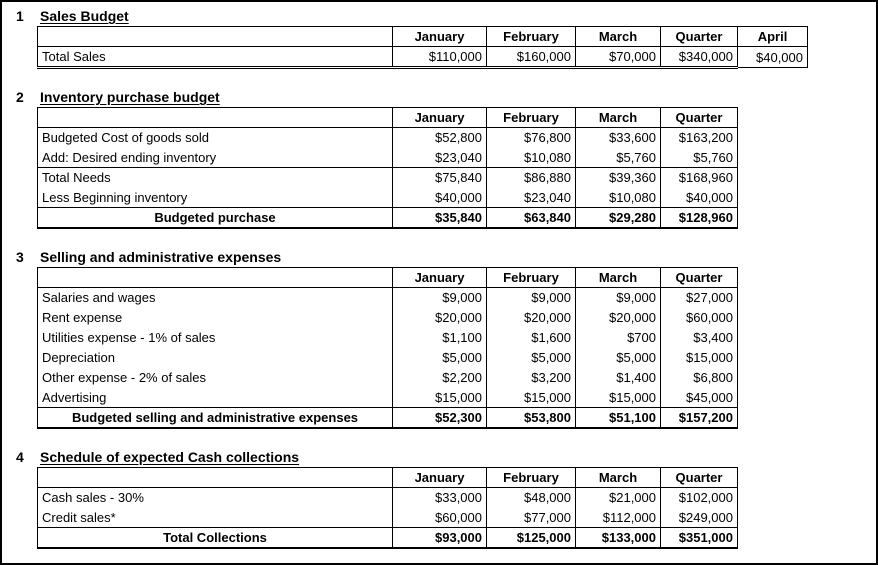 The width and height of the screenshot is (878, 565). What do you see at coordinates (439, 137) in the screenshot?
I see `cell-value: $52,800` at bounding box center [439, 137].